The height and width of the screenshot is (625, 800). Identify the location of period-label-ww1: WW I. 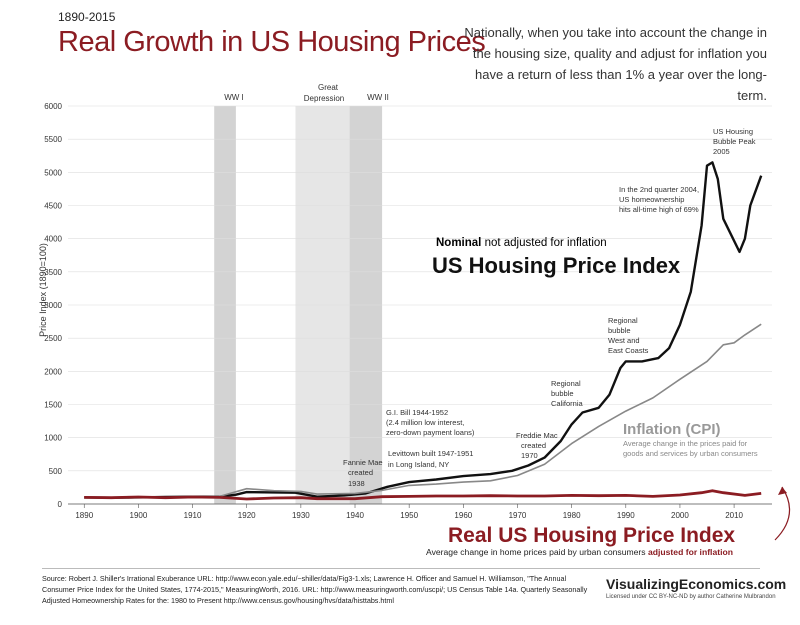
(234, 97).